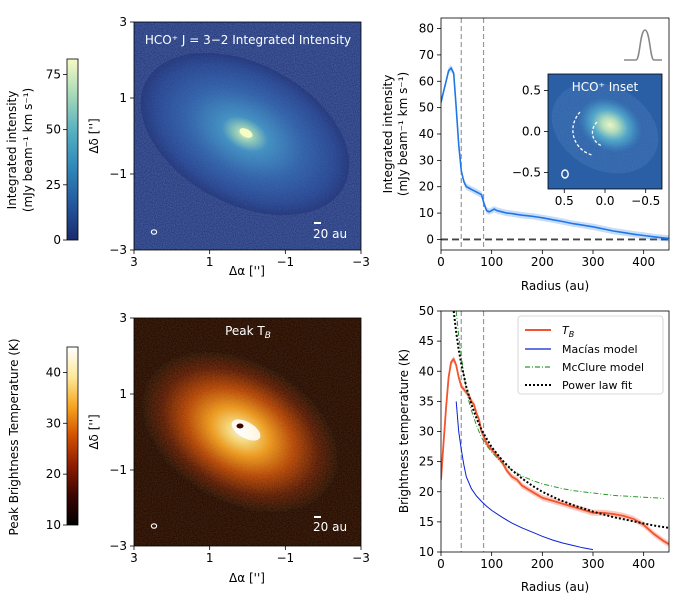 The height and width of the screenshot is (600, 675). I want to click on inset-disc-texture, so click(605, 128).